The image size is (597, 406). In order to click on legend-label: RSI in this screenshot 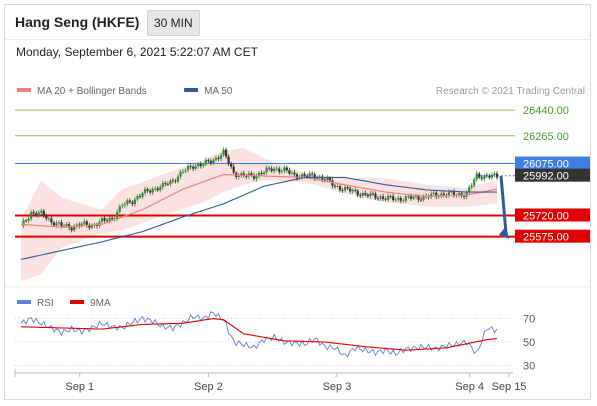, I will do `click(45, 303)`.